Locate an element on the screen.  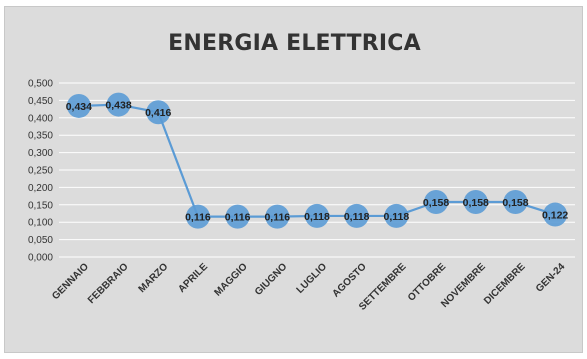
x-tick-label: MAGGIO is located at coordinates (230, 279).